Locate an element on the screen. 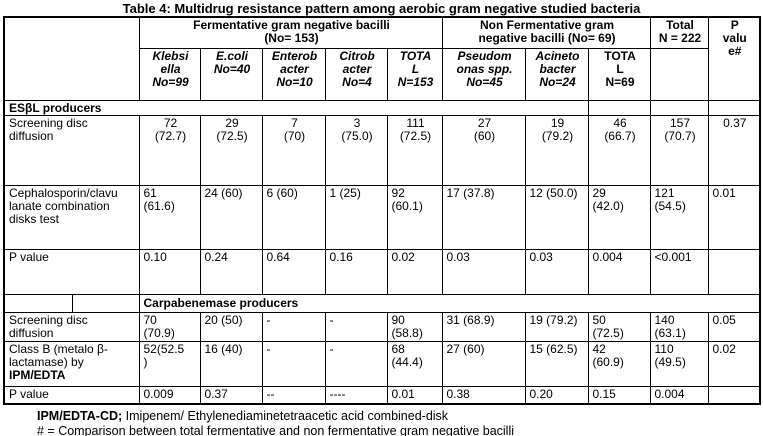 This screenshot has height=436, width=763. row-label-text: Class B (metalo β- lactamase) by is located at coordinates (58, 355).